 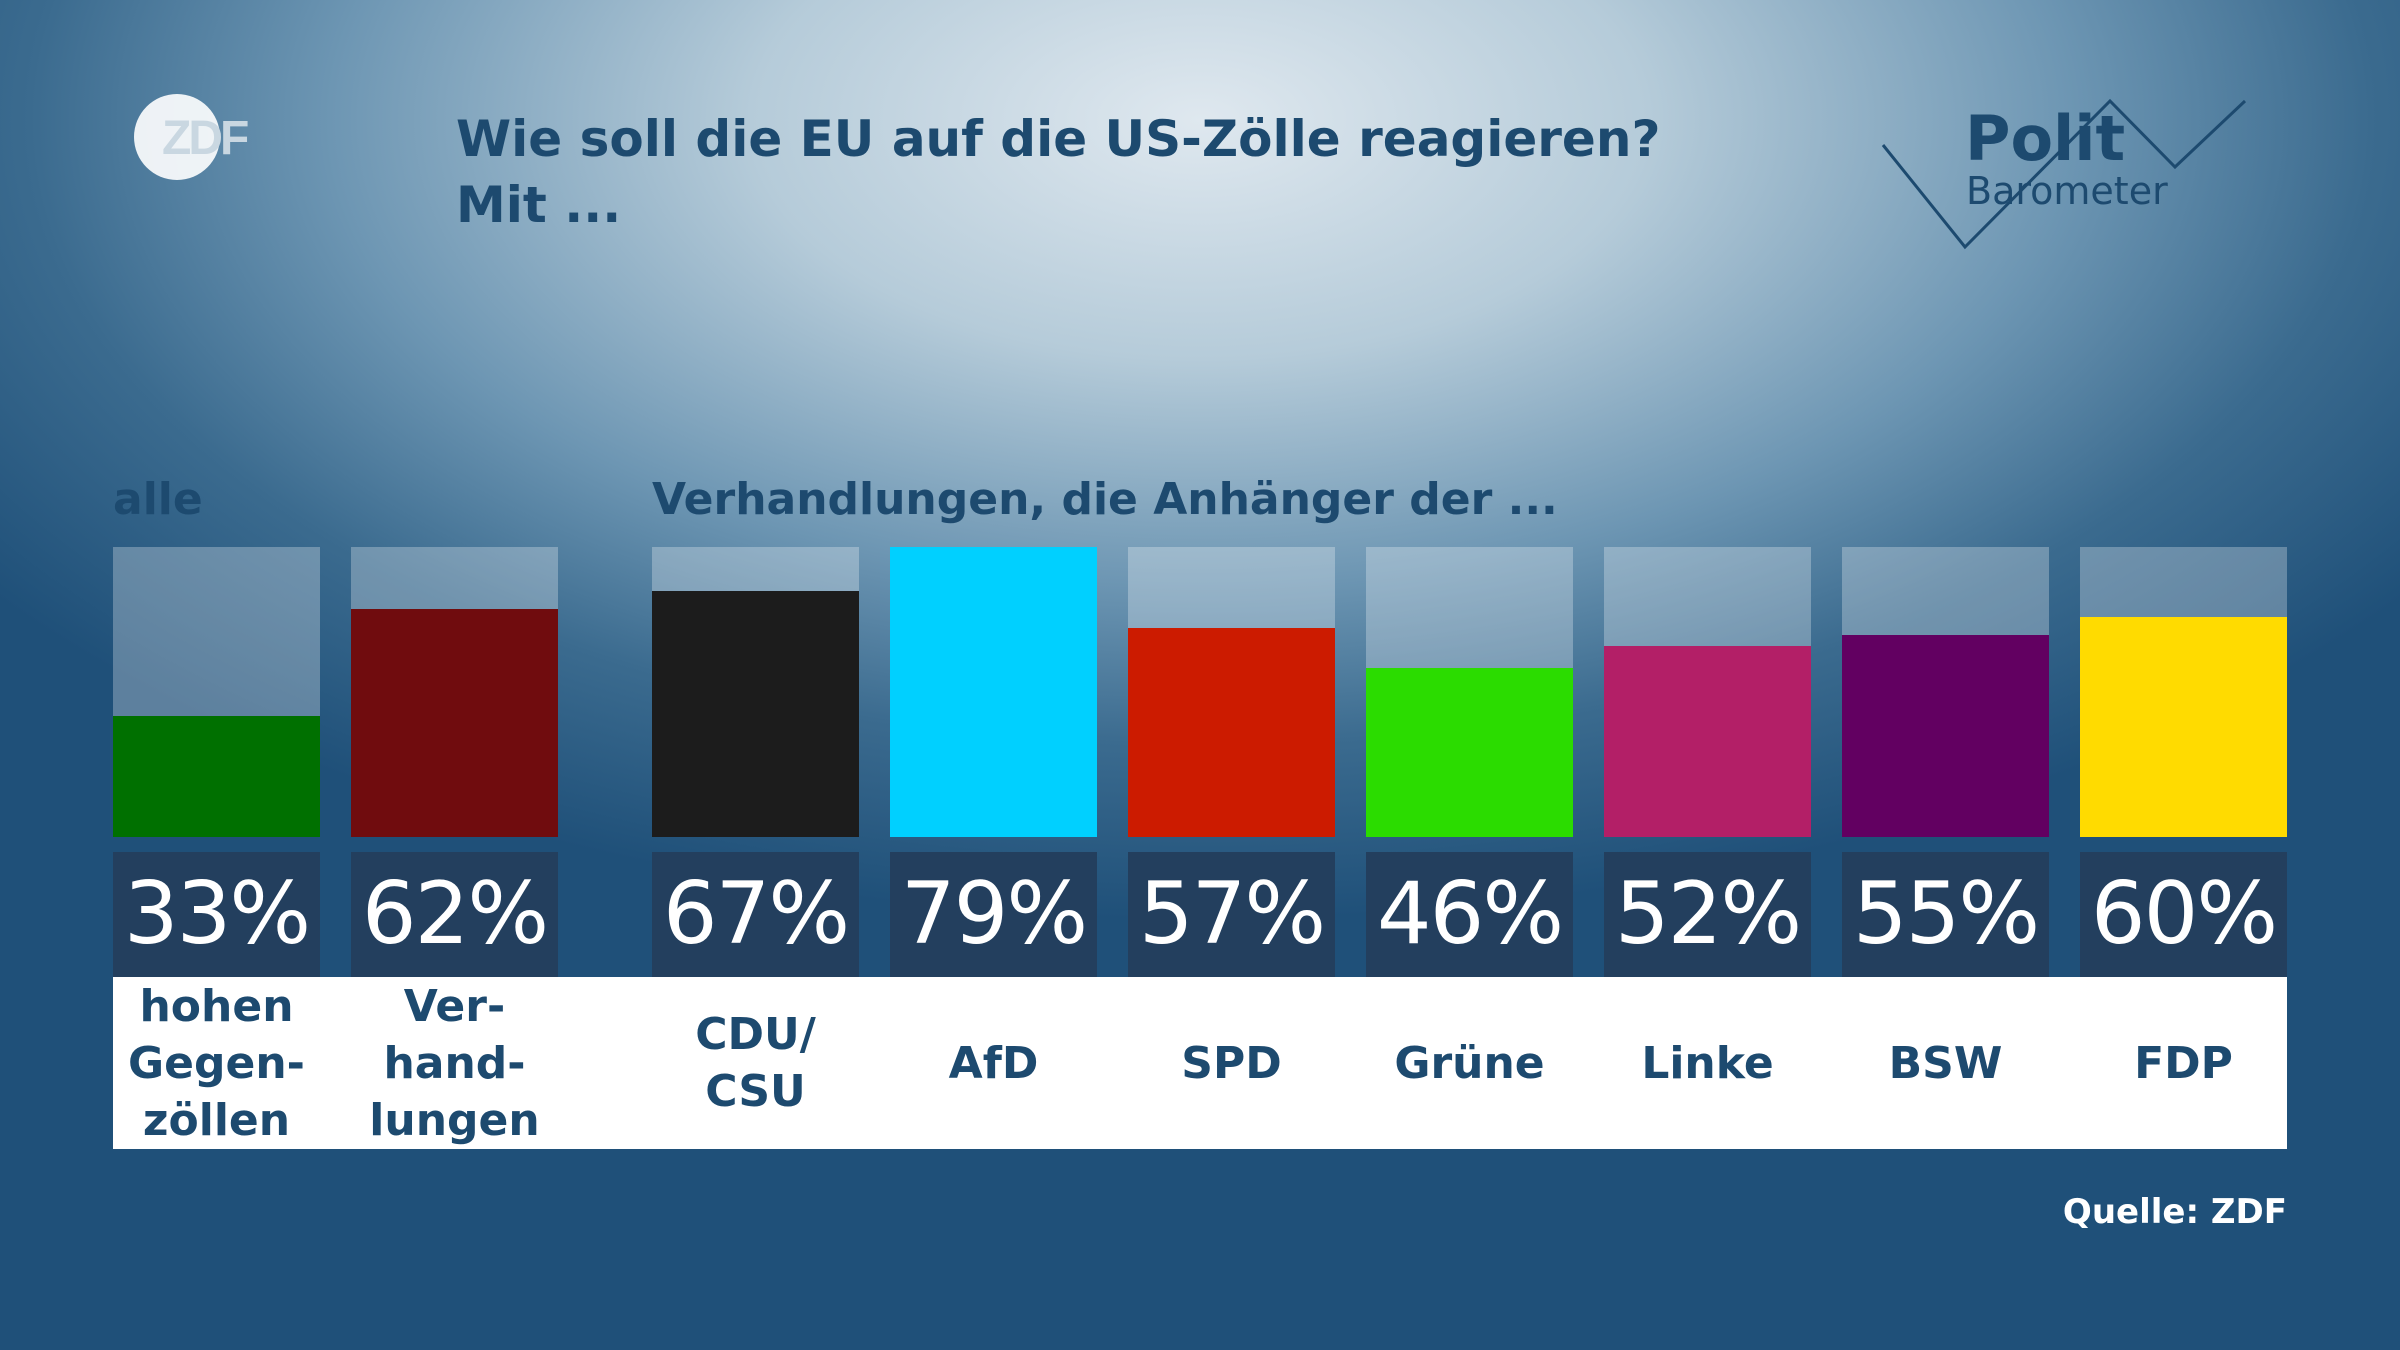 I want to click on value-label: 33%, so click(x=216, y=914).